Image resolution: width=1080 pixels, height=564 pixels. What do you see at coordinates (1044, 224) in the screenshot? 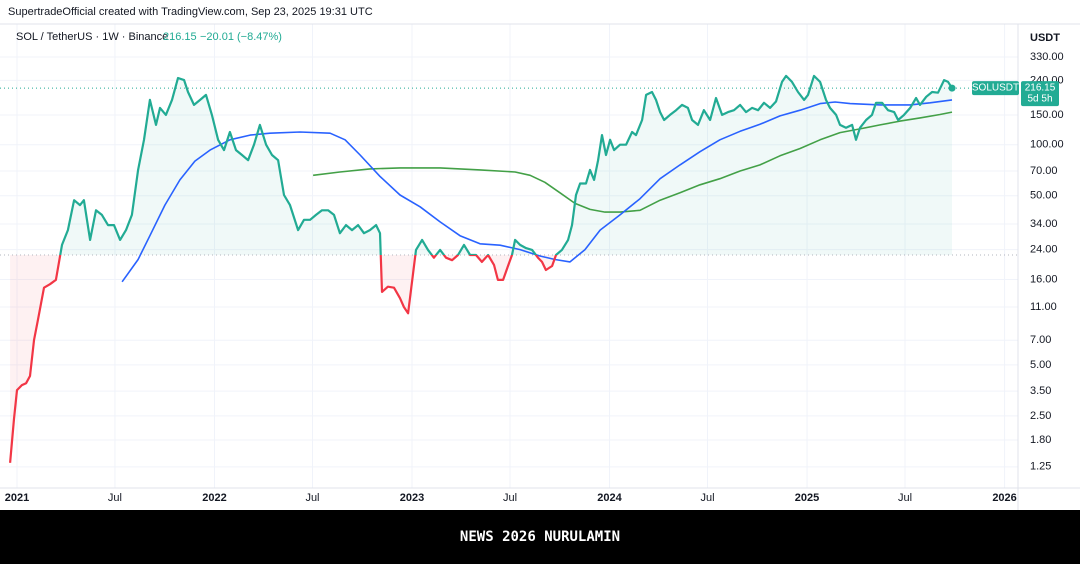
I see `y-tick-label: 34.00` at bounding box center [1044, 224].